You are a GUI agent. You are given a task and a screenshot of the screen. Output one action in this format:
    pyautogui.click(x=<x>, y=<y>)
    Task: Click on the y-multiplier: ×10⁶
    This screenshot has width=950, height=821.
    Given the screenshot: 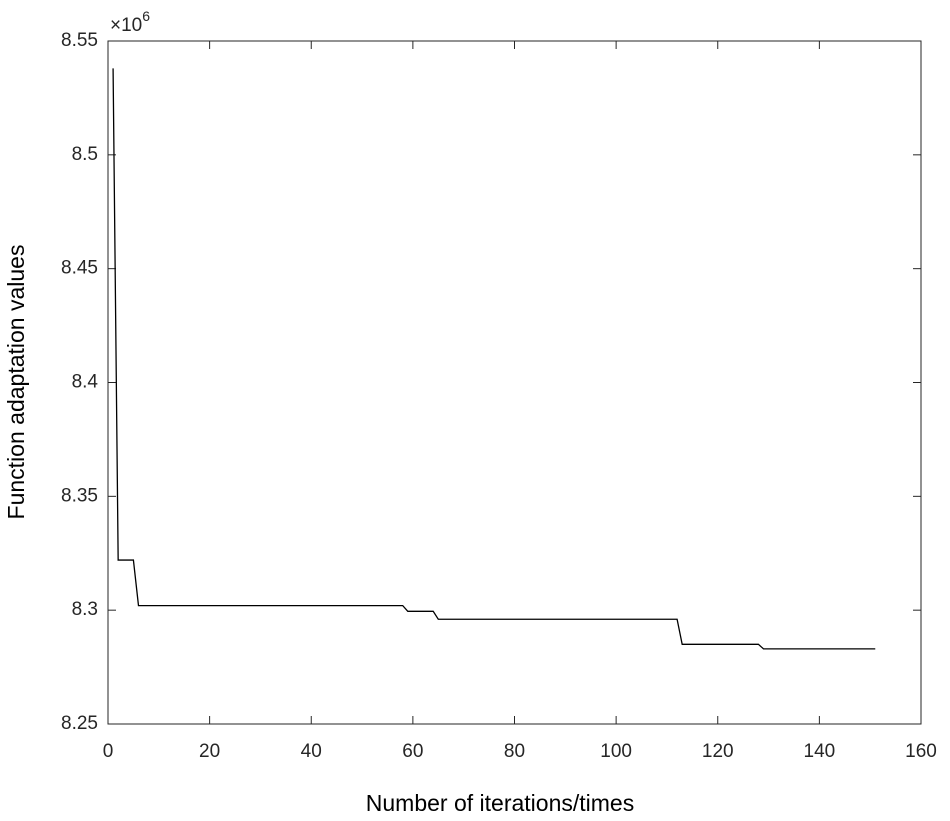 What is the action you would take?
    pyautogui.click(x=130, y=22)
    